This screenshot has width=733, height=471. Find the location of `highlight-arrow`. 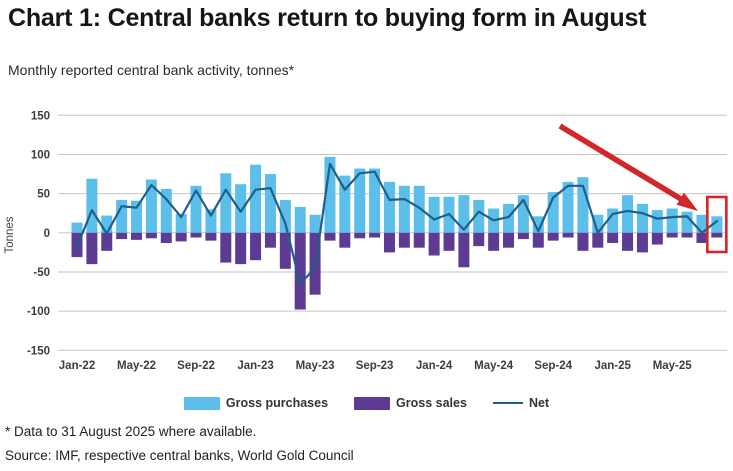

highlight-arrow is located at coordinates (620, 162).